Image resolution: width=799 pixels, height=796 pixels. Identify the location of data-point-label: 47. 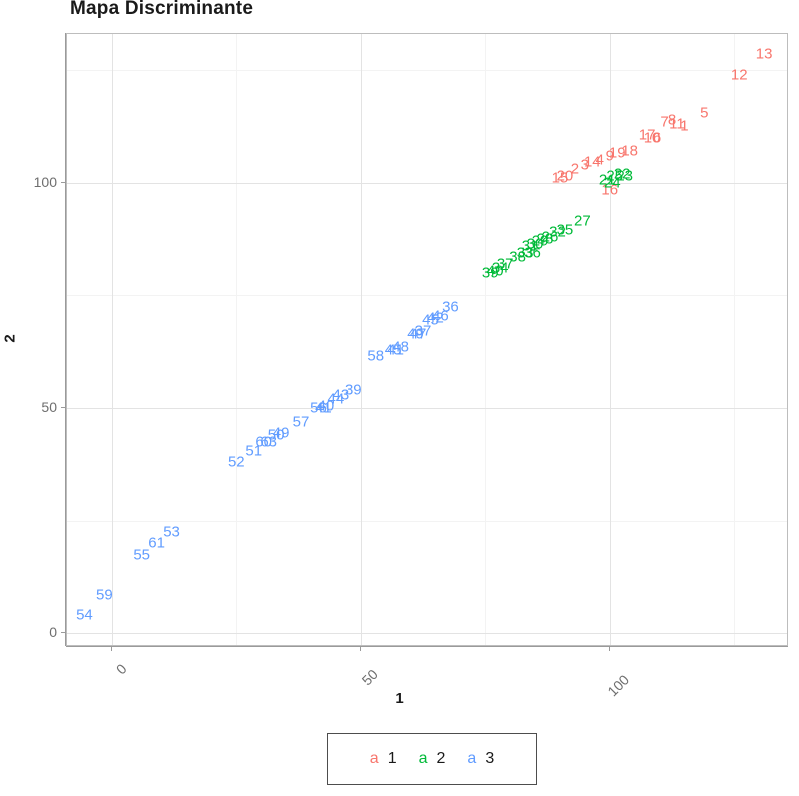
(418, 334).